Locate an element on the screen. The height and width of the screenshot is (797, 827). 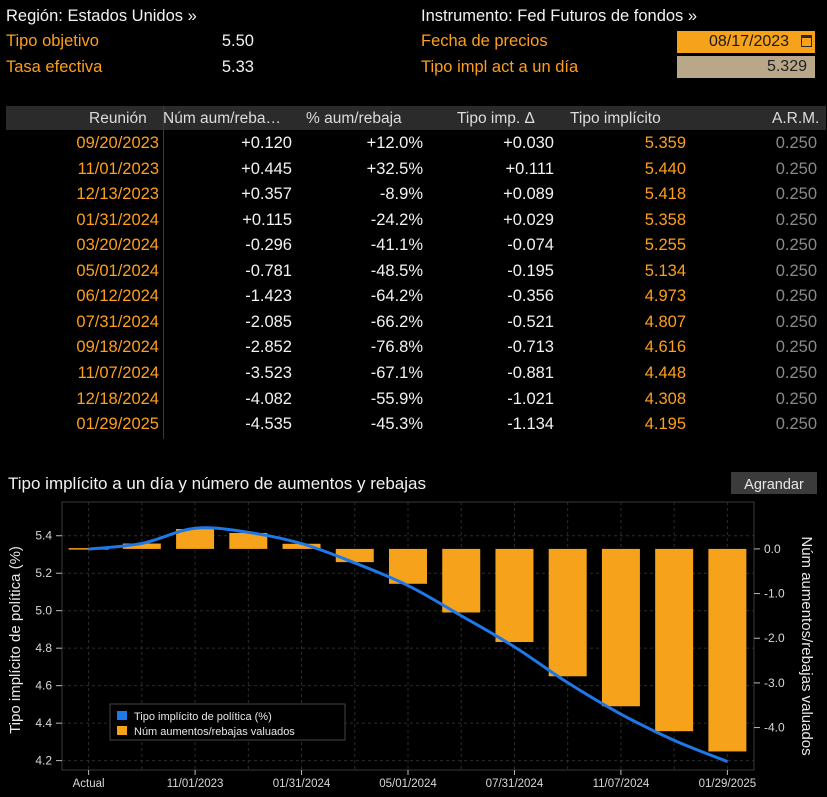
table-row: 06/12/2024 -1.423 -64.2% -0.356 4.973 0.250 is located at coordinates (413, 297).